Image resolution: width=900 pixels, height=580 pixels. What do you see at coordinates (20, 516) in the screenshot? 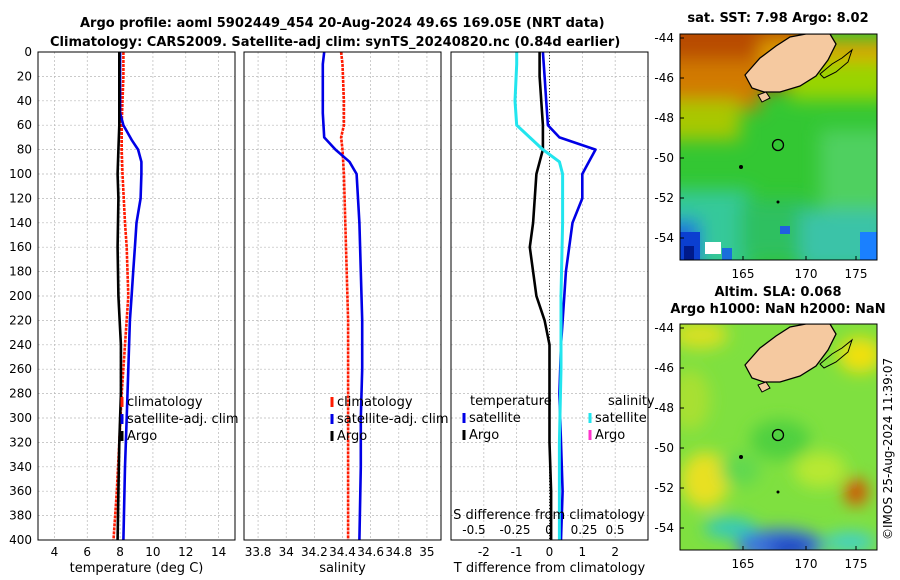
I see `y-tick-label: 380` at bounding box center [20, 516].